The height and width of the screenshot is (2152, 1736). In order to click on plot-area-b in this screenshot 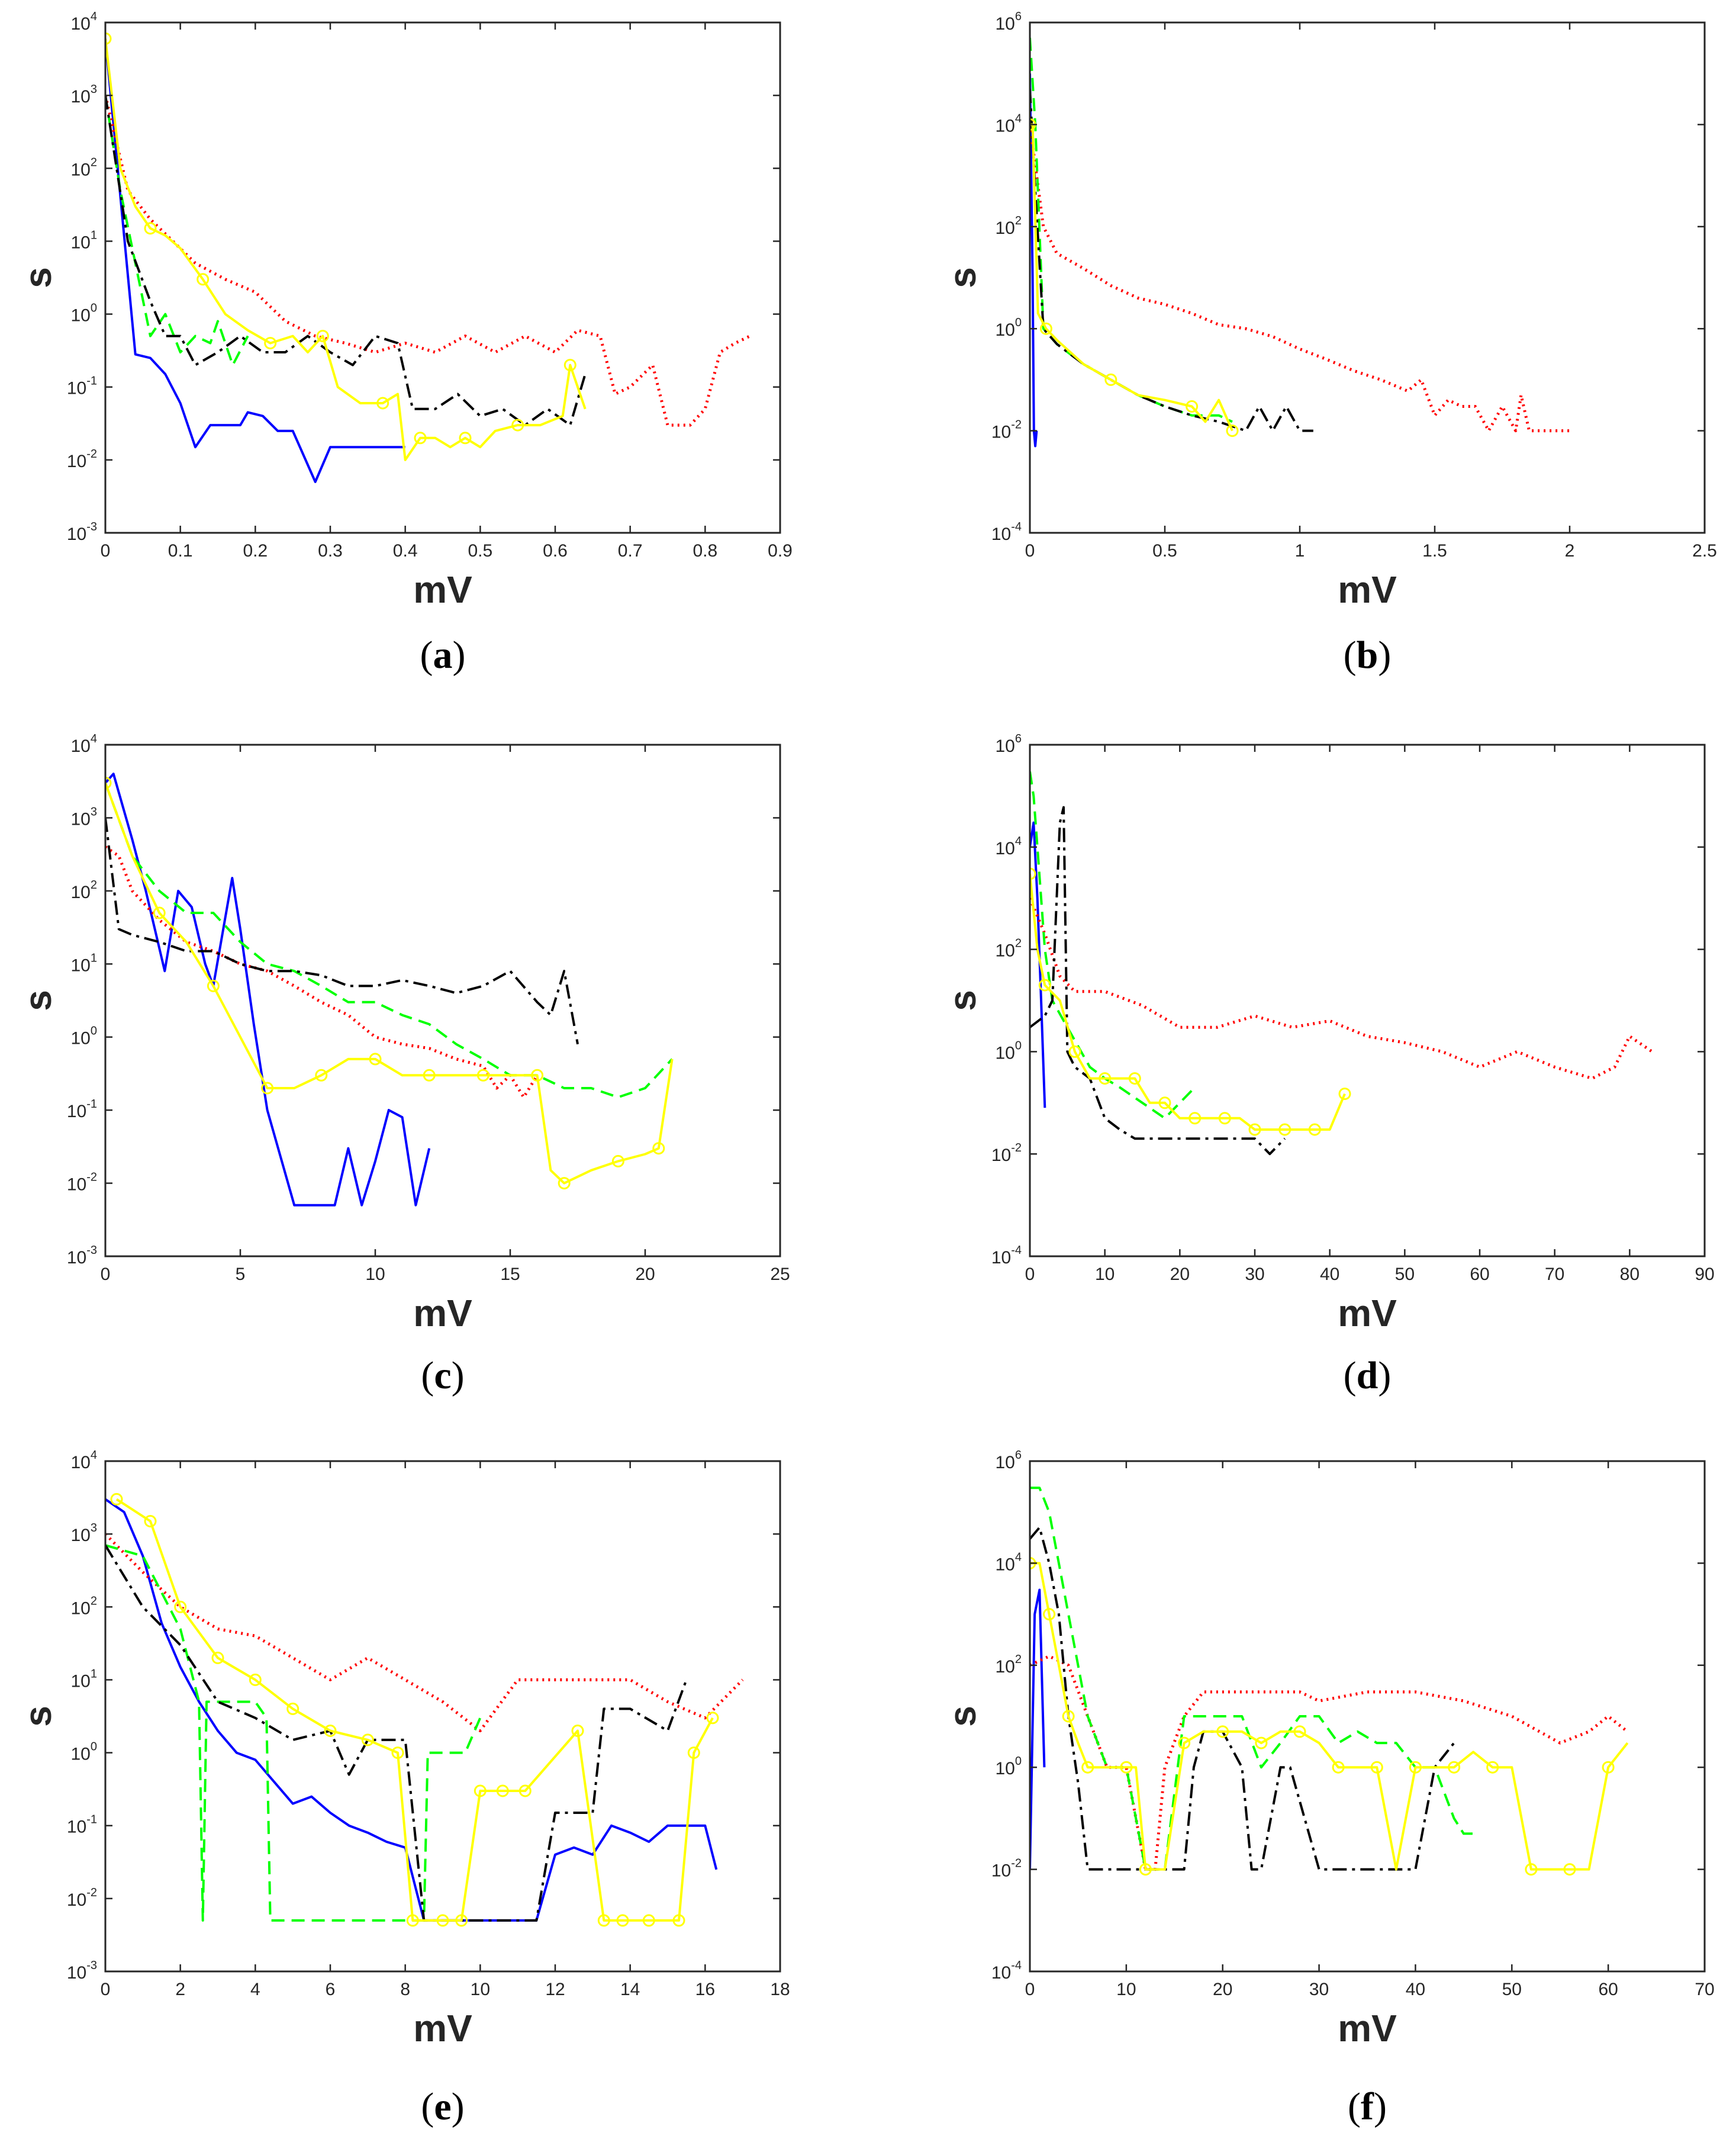, I will do `click(1300, 242)`.